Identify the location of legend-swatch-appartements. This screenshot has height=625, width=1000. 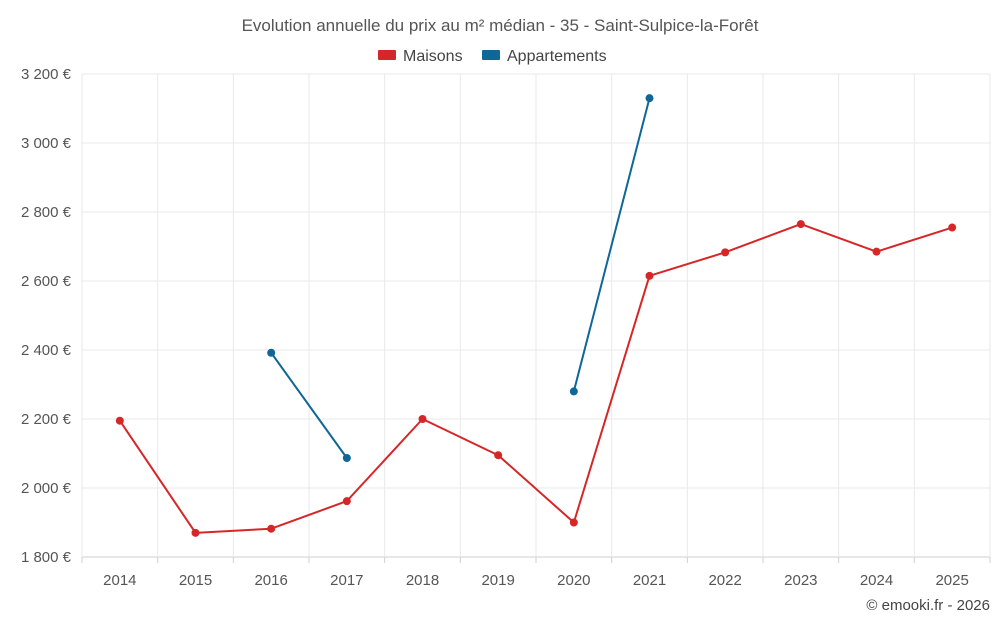
(491, 55).